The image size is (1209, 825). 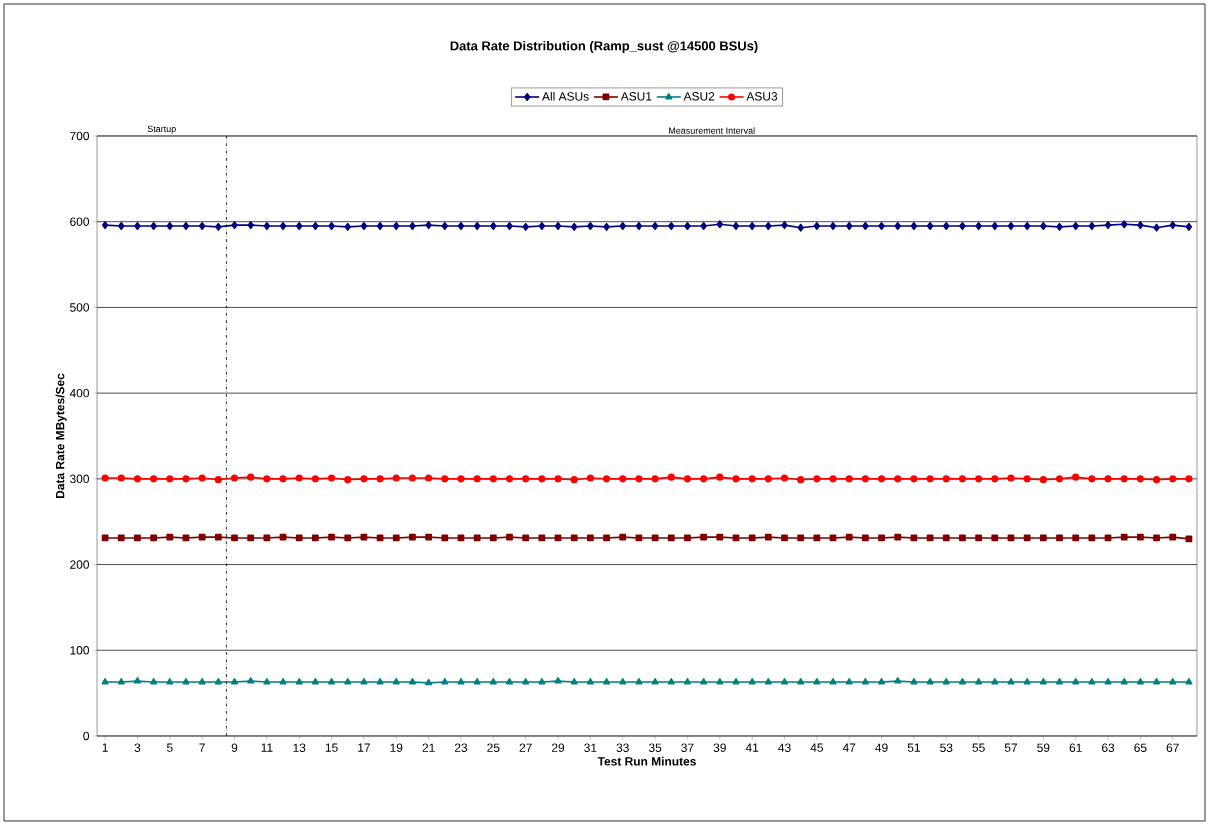 I want to click on x-tick-label: 23, so click(x=461, y=747).